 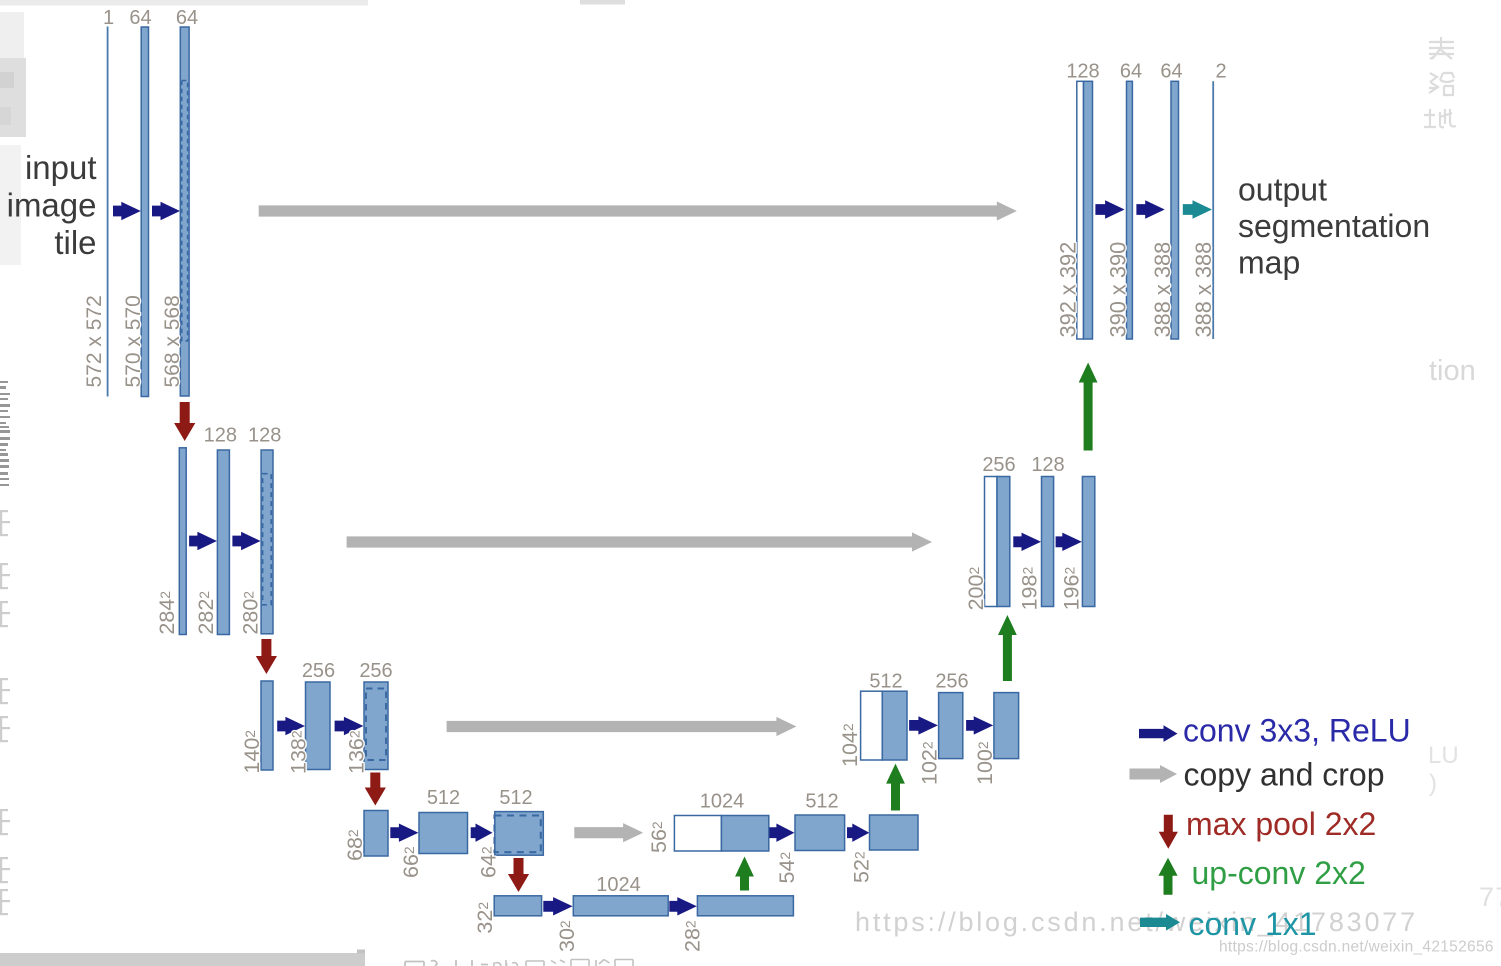 What do you see at coordinates (787, 868) in the screenshot?
I see `svg-text: 542` at bounding box center [787, 868].